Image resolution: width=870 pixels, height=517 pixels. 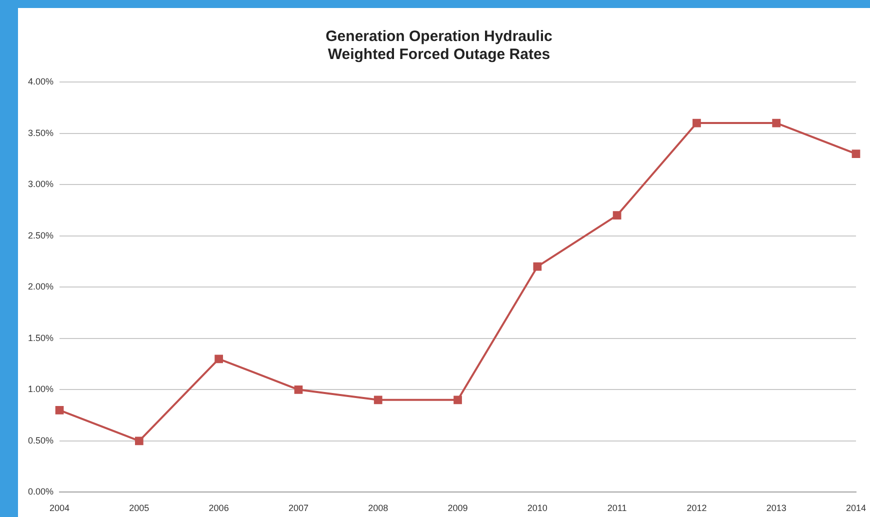 What do you see at coordinates (41, 440) in the screenshot?
I see `y-tick-label: 0.50%` at bounding box center [41, 440].